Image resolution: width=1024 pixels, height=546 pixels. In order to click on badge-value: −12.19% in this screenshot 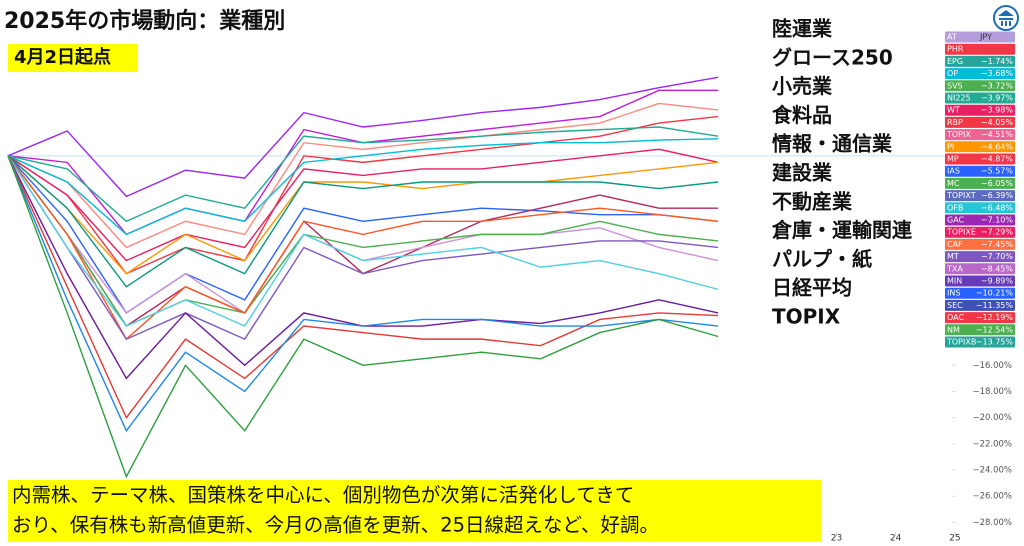, I will do `click(995, 317)`.